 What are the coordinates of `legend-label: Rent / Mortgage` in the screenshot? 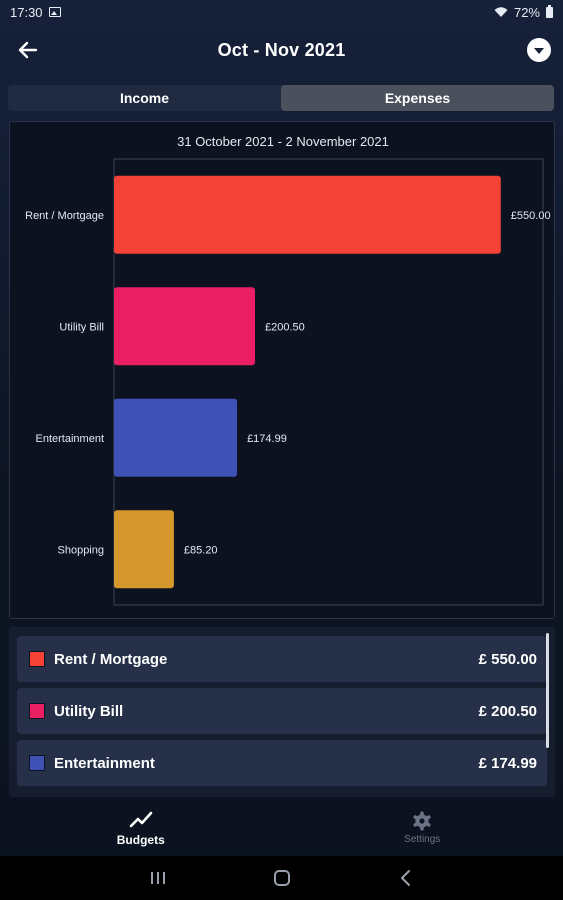 It's located at (111, 659).